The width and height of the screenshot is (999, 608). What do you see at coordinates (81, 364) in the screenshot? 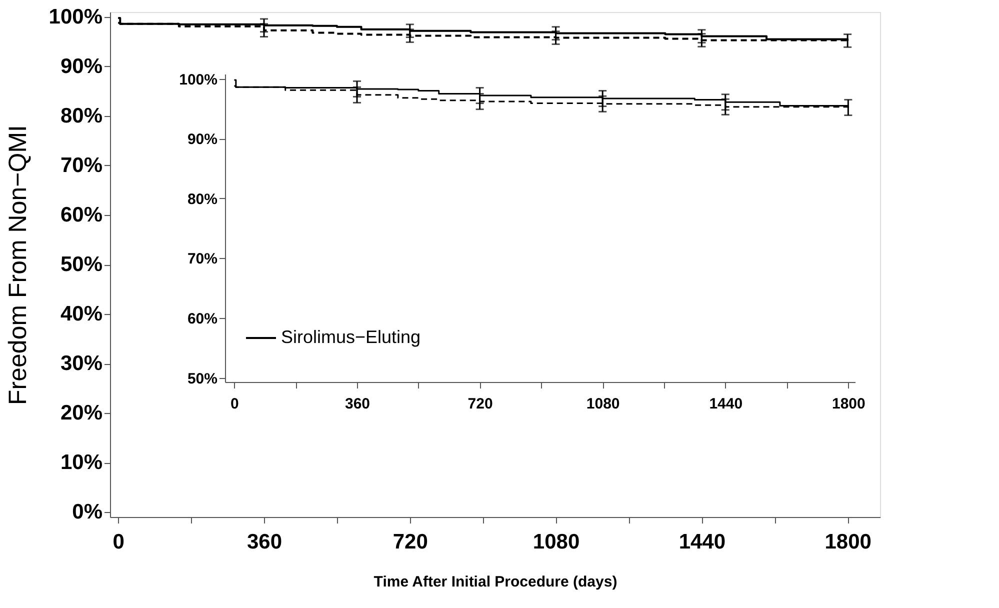
I see `y-tick-label: 30%` at bounding box center [81, 364].